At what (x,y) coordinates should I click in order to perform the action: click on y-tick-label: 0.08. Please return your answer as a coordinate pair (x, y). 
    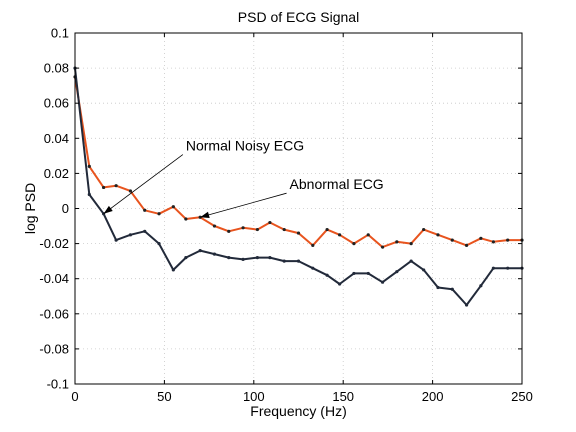
    Looking at the image, I should click on (56, 68).